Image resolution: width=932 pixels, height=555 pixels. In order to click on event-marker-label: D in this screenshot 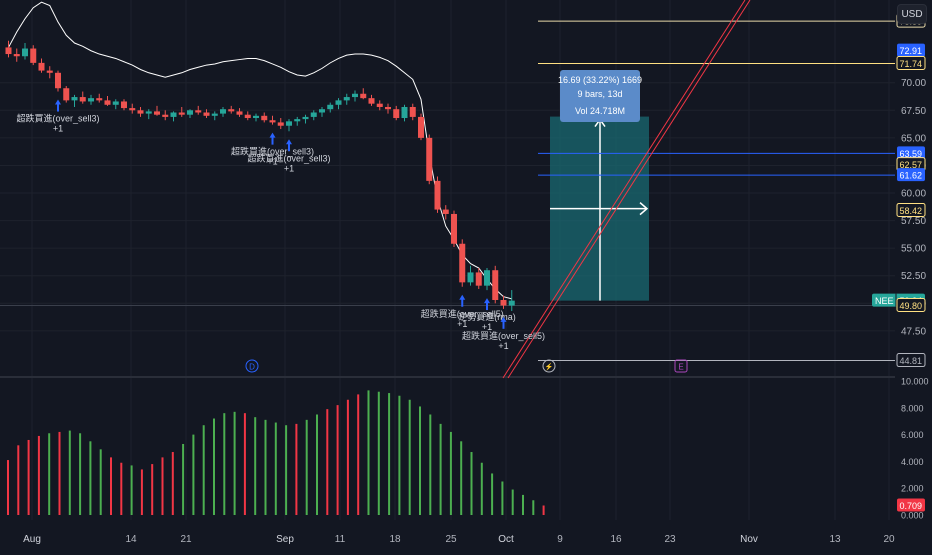, I will do `click(252, 367)`.